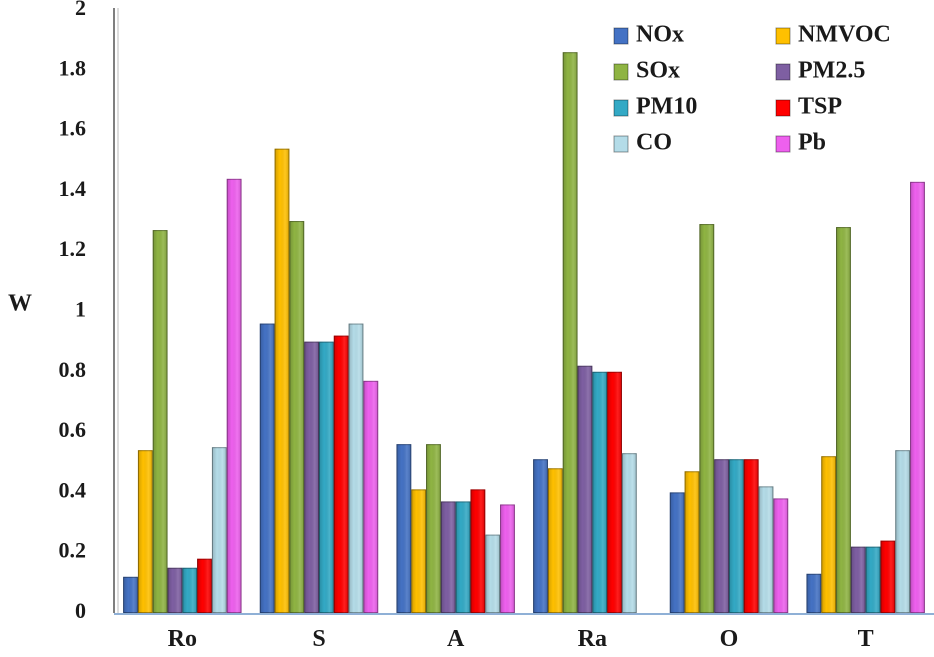  What do you see at coordinates (478, 551) in the screenshot?
I see `bar-tsp-a` at bounding box center [478, 551].